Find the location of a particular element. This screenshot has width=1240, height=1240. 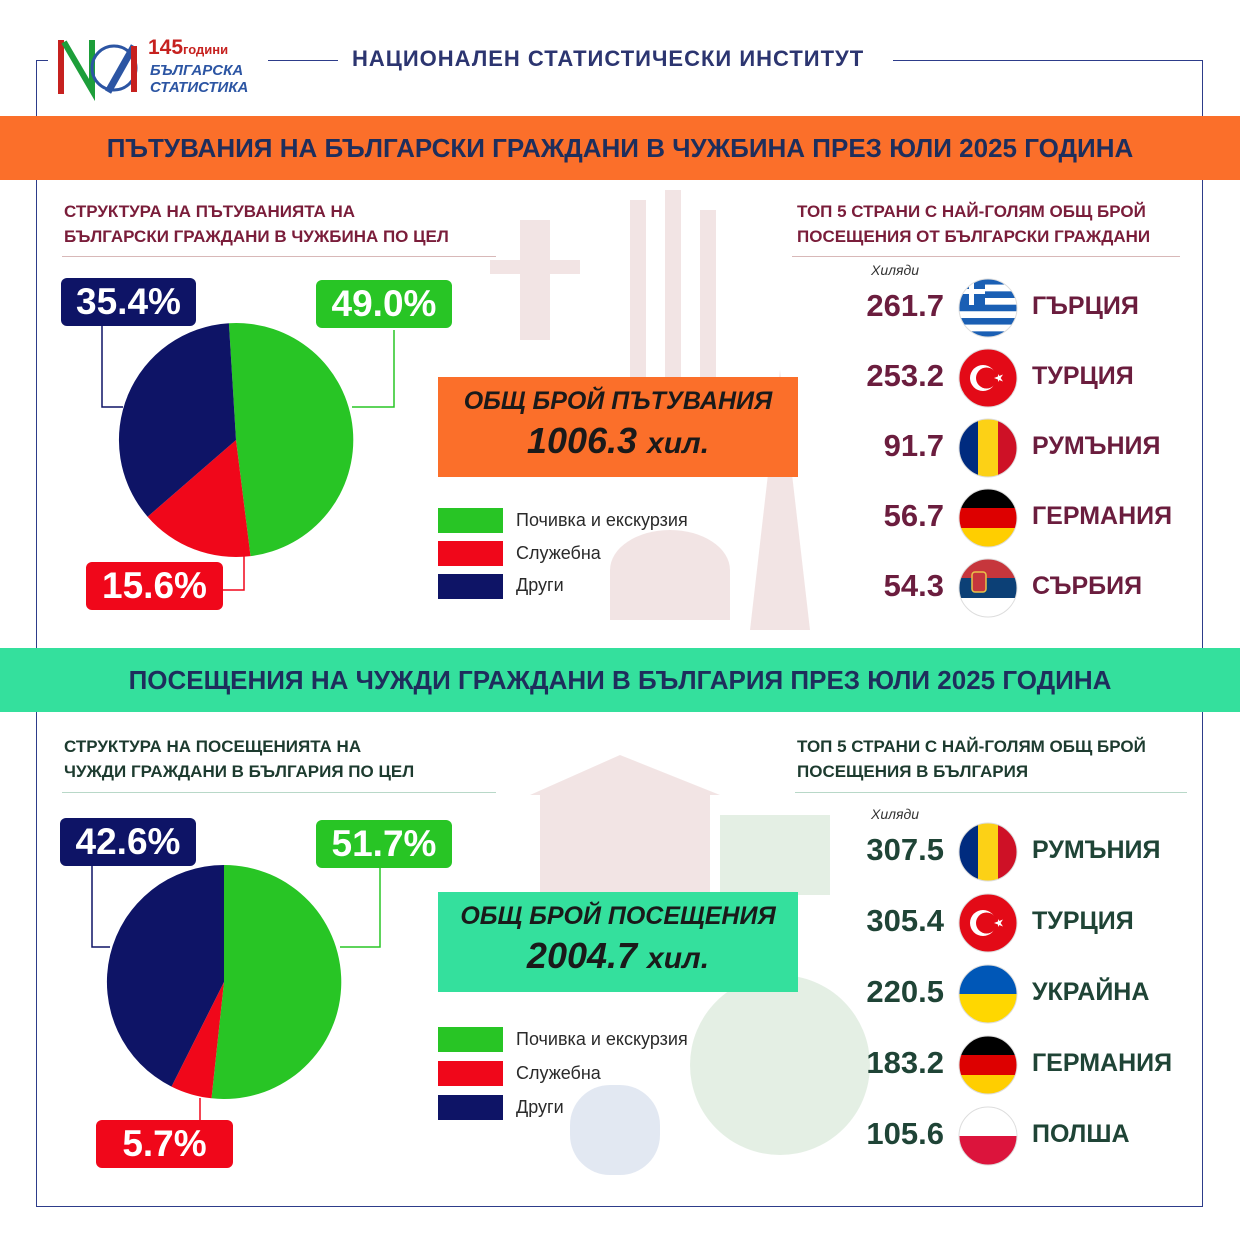

serbia-flag-icon is located at coordinates (988, 588).